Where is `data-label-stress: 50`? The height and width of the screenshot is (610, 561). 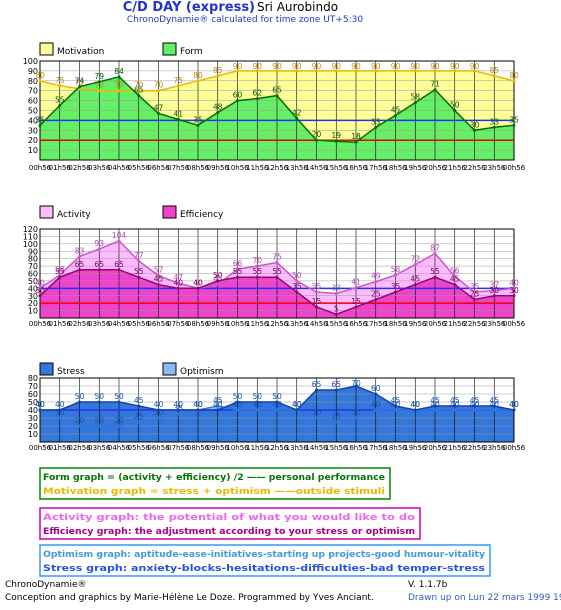
data-label-stress: 50 is located at coordinates (238, 396).